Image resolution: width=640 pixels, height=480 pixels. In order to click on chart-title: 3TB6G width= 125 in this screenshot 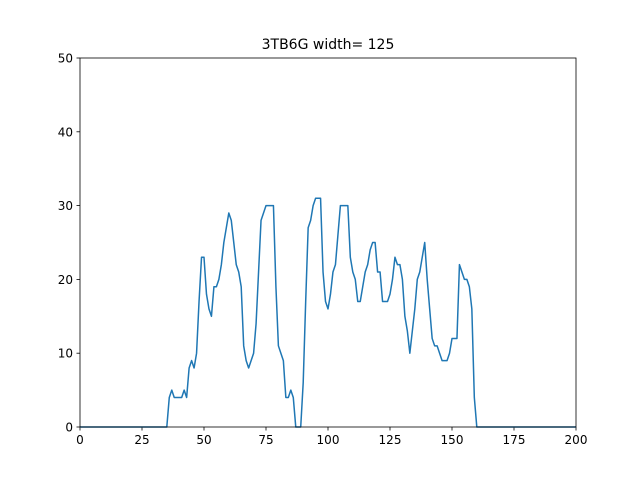, I will do `click(328, 45)`.